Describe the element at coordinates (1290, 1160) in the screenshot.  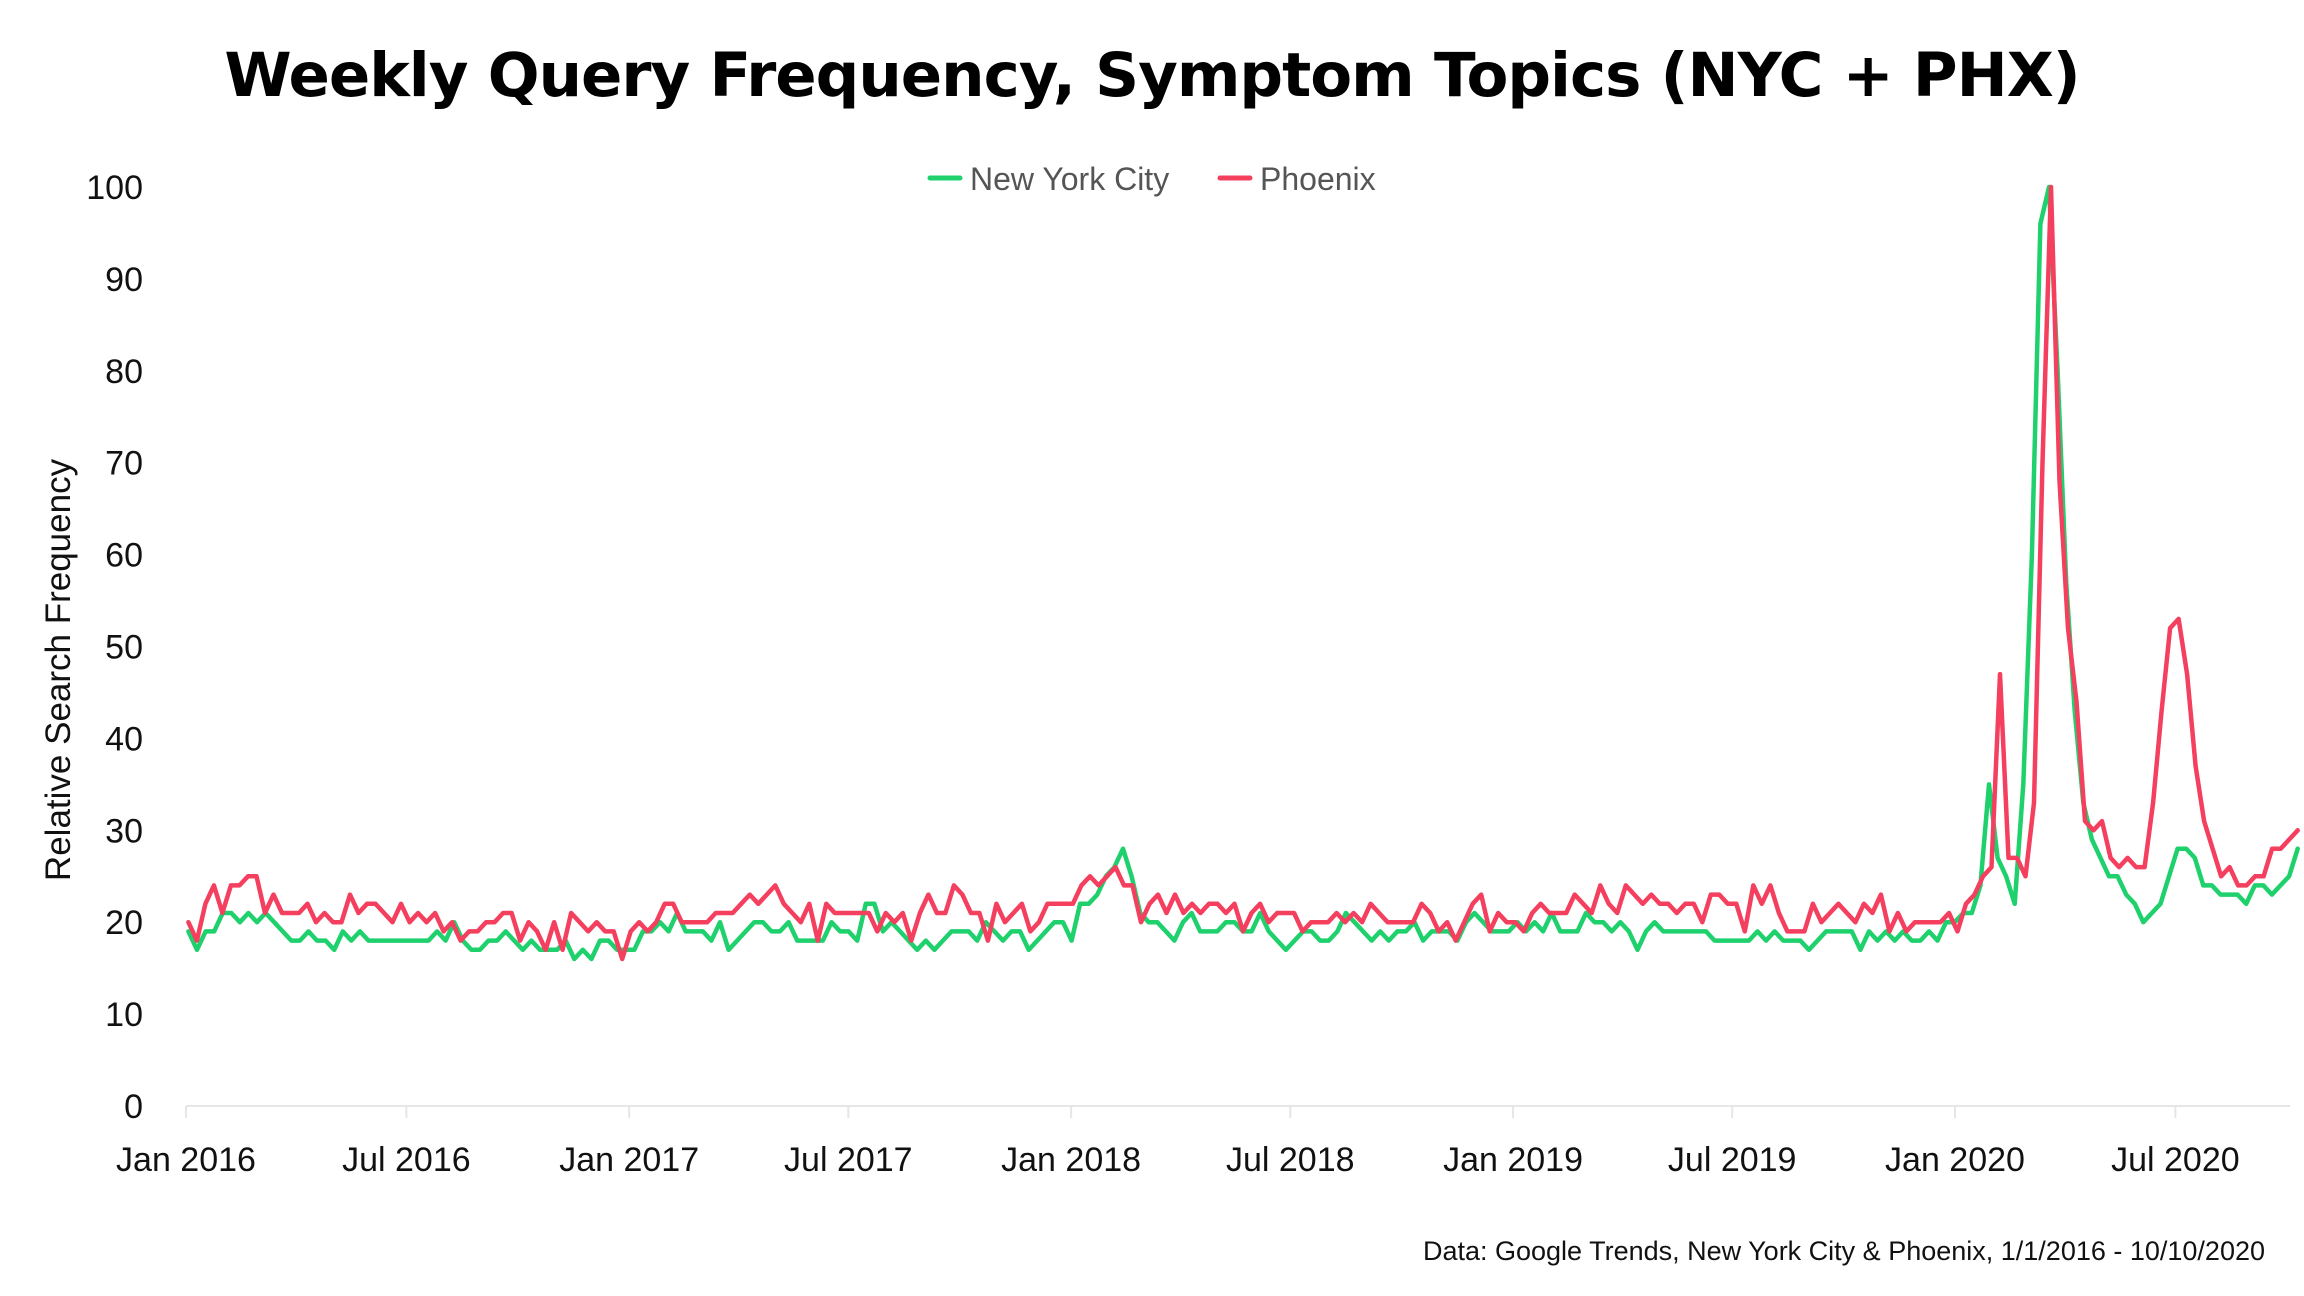
I see `x-tick-label: Jul 2018` at that location.